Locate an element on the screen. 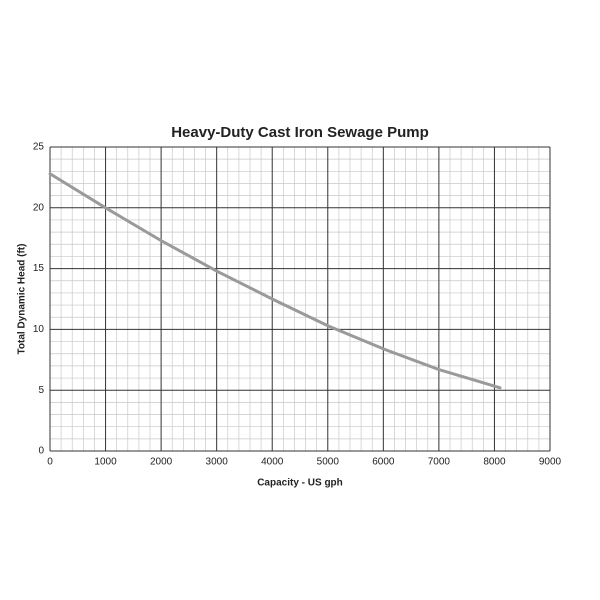  y-tick-label: 25 is located at coordinates (39, 147).